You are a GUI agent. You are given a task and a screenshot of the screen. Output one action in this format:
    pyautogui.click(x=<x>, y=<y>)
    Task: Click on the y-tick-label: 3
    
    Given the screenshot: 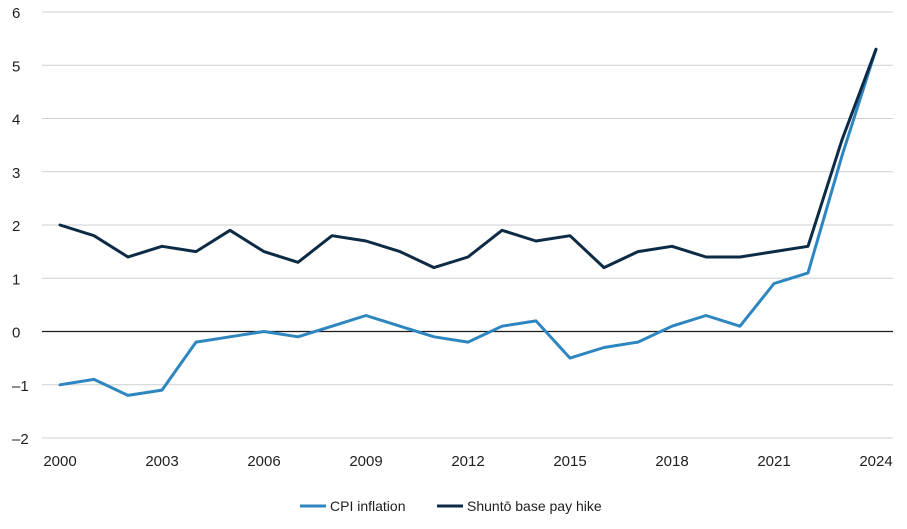 What is the action you would take?
    pyautogui.click(x=16, y=173)
    